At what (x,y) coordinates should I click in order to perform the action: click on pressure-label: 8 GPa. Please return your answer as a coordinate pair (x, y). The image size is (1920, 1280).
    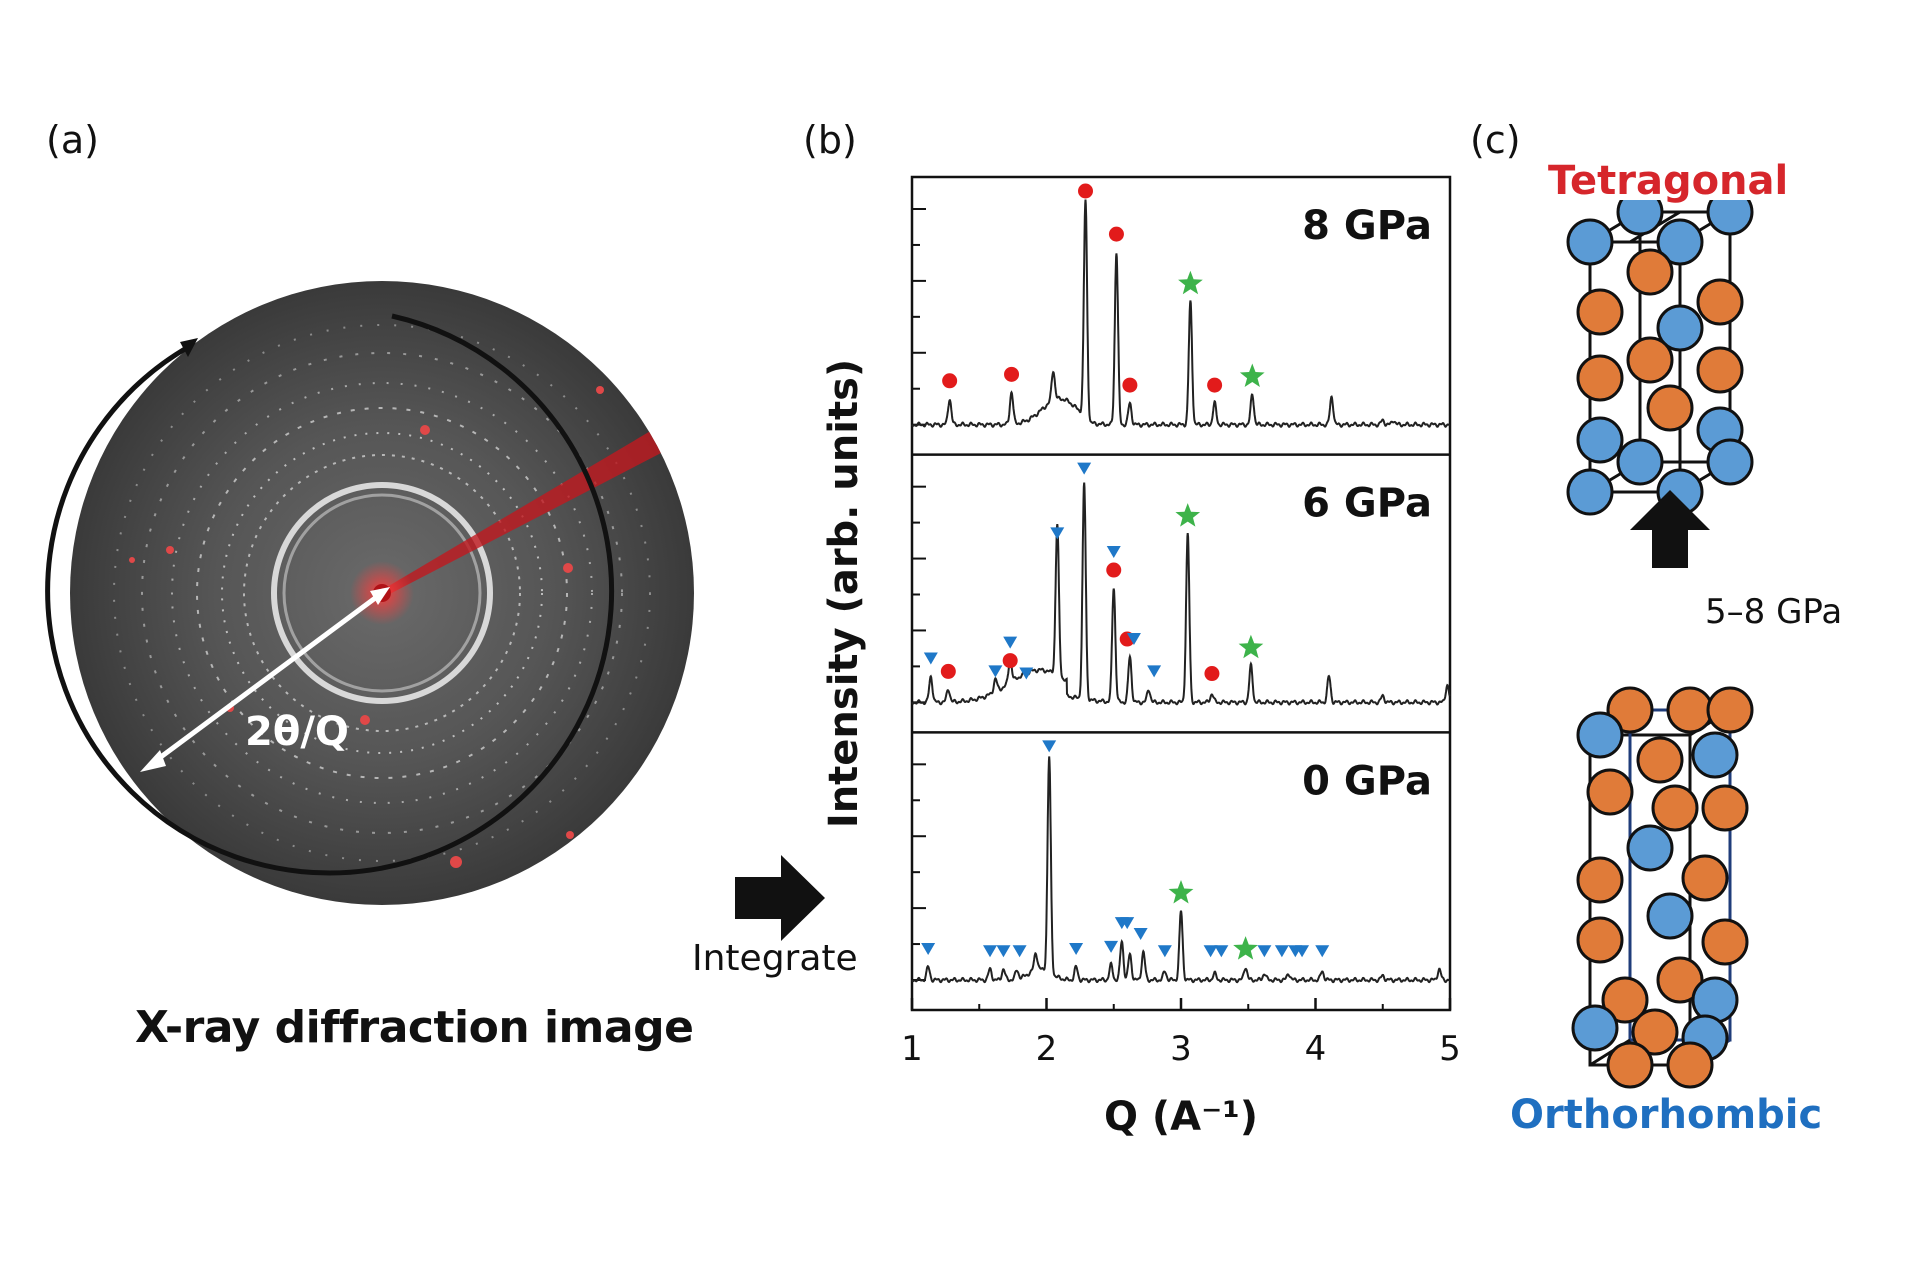
    Looking at the image, I should click on (1367, 226).